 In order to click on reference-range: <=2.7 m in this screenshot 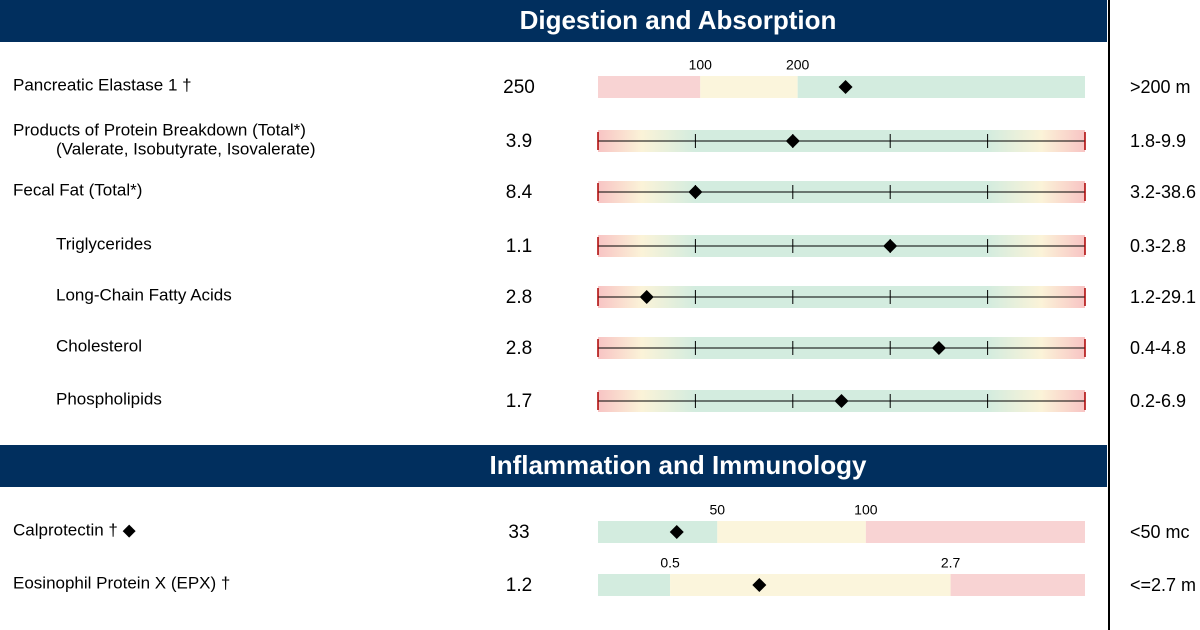, I will do `click(1163, 585)`.